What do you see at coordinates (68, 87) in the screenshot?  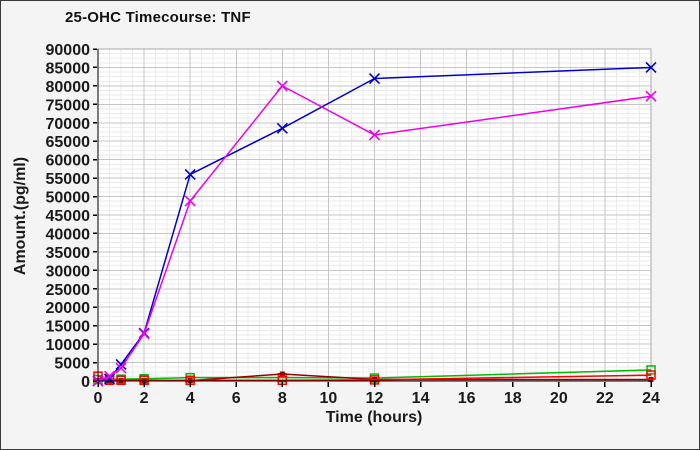 I see `svg-text: 80000` at bounding box center [68, 87].